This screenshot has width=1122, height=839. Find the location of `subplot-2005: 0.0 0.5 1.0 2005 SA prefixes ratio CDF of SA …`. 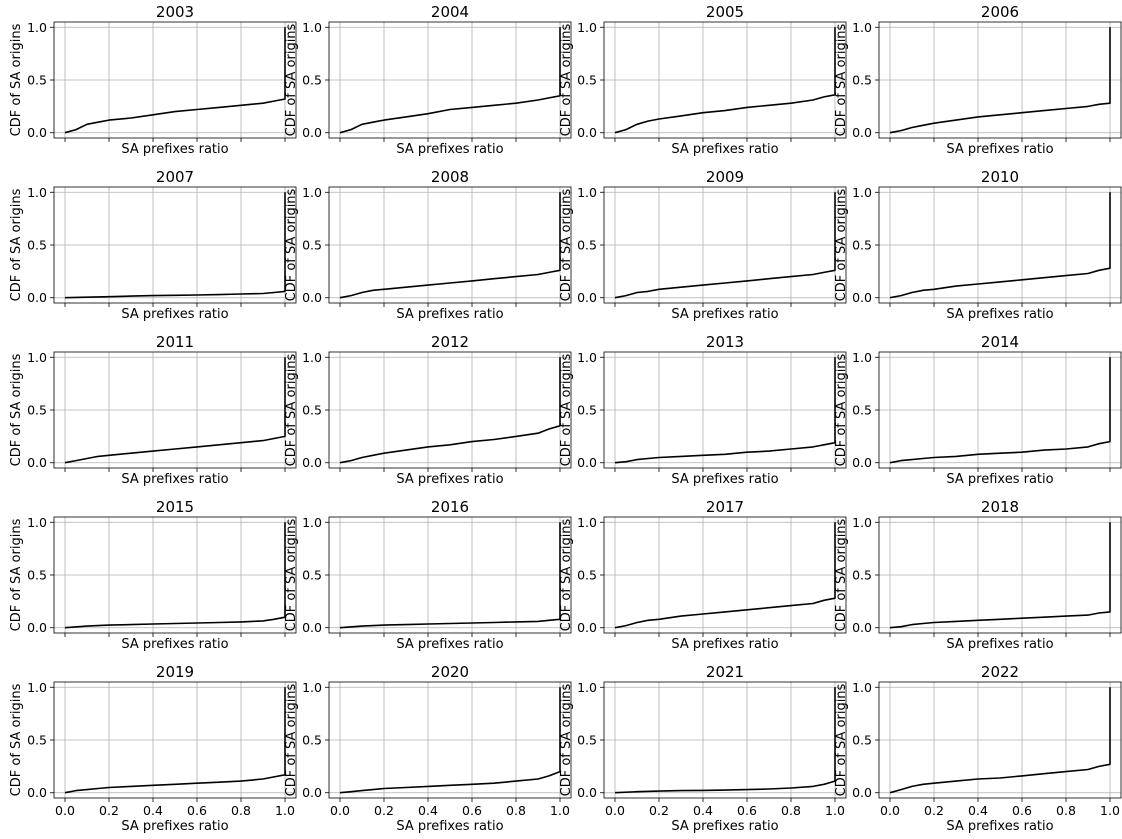

subplot-2005: 0.0 0.5 1.0 2005 SA prefixes ratio CDF of SA … is located at coordinates (703, 80).